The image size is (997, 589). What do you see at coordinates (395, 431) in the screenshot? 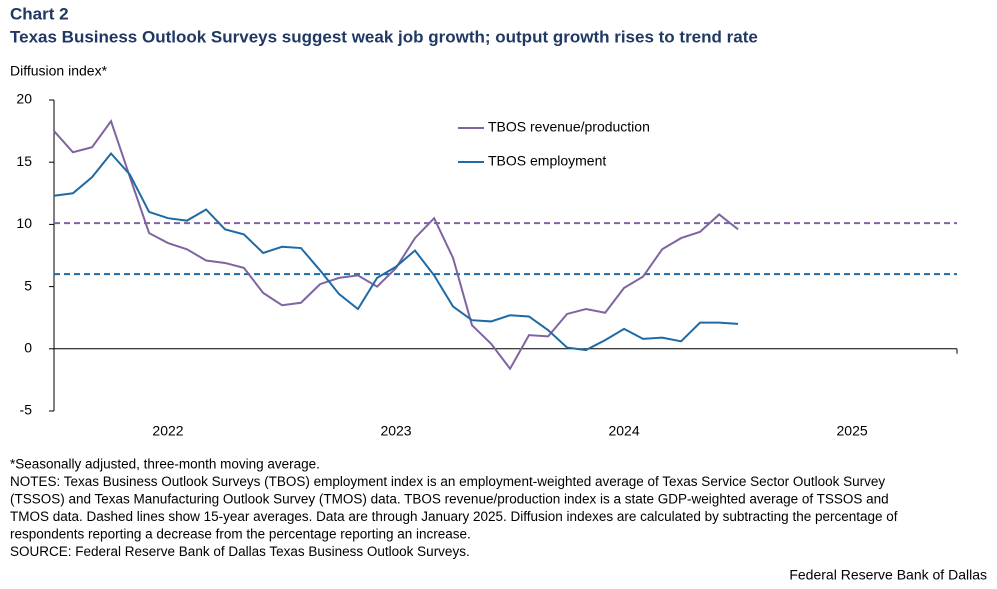
I see `x-tick-label: 2023` at bounding box center [395, 431].